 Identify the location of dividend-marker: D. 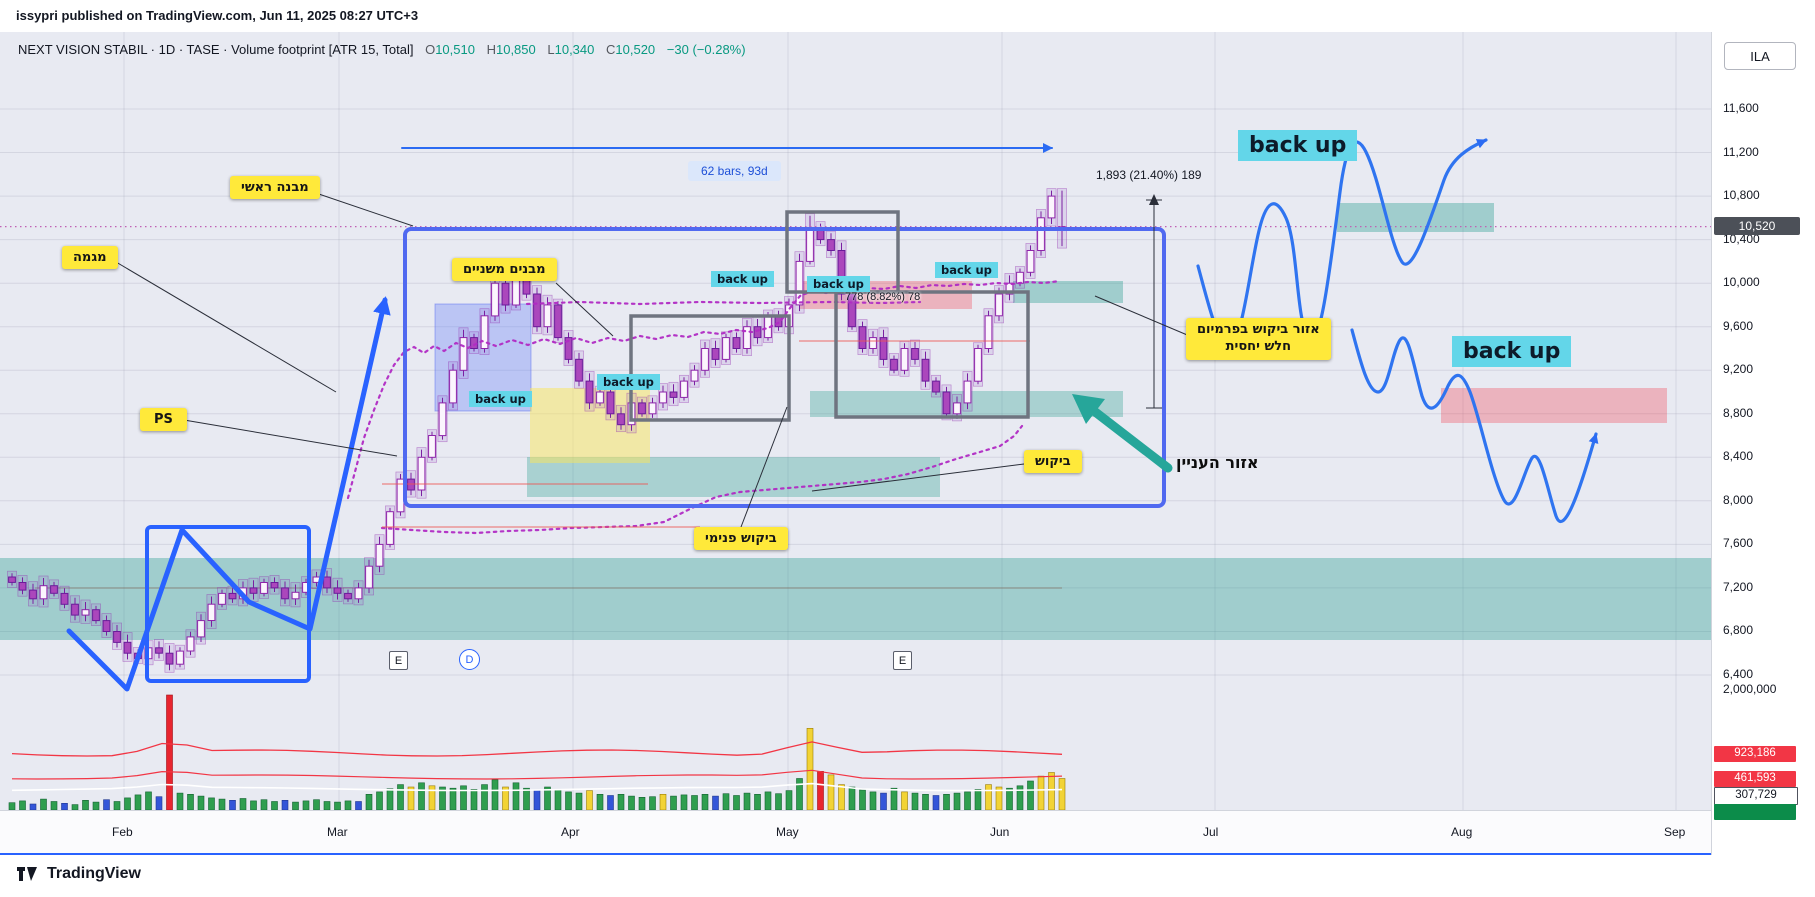
(469, 659).